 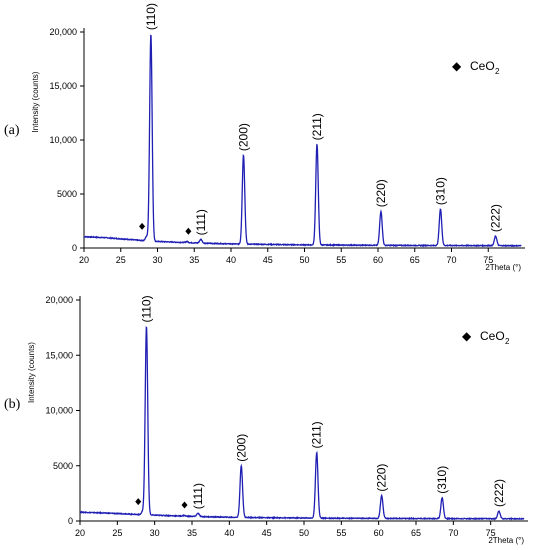 I want to click on panel-label: (a), so click(x=12, y=130).